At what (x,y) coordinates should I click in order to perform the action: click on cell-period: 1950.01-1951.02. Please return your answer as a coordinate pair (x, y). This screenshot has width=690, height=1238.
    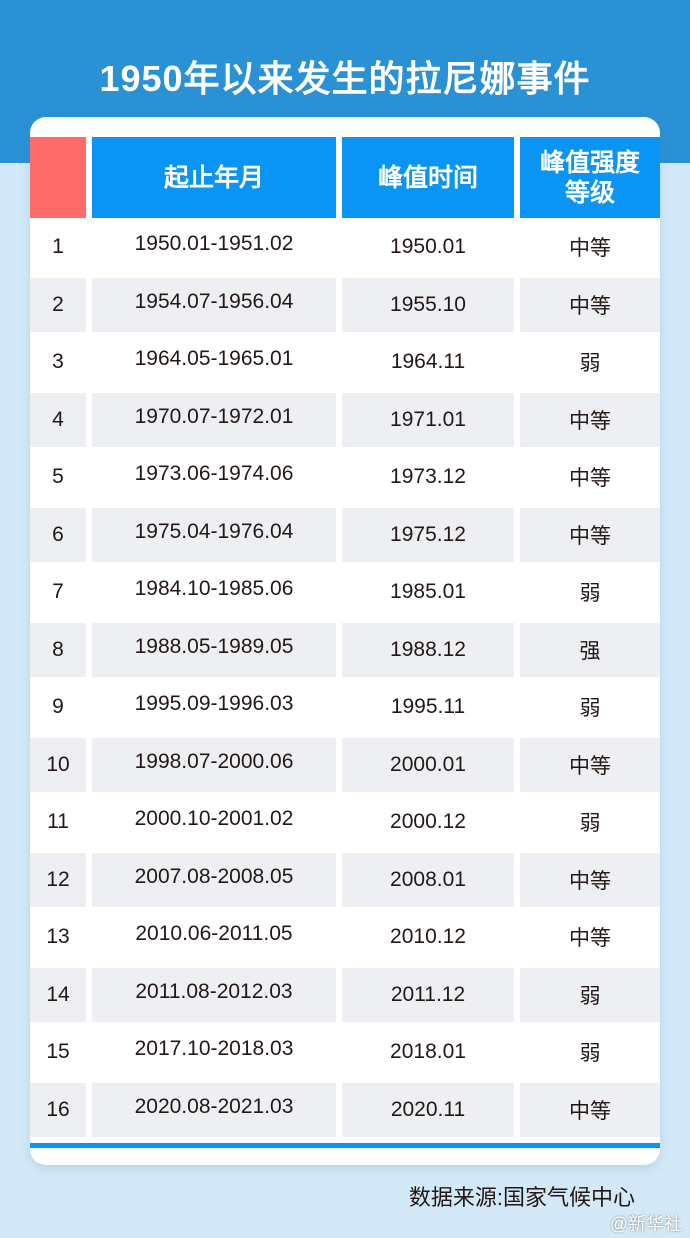
    Looking at the image, I should click on (214, 247).